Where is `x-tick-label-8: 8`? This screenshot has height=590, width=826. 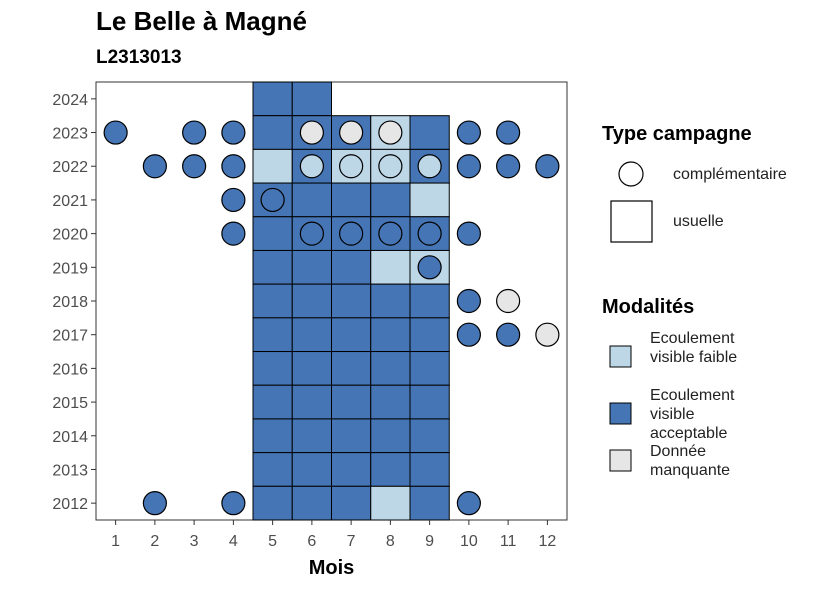 x-tick-label-8: 8 is located at coordinates (390, 541).